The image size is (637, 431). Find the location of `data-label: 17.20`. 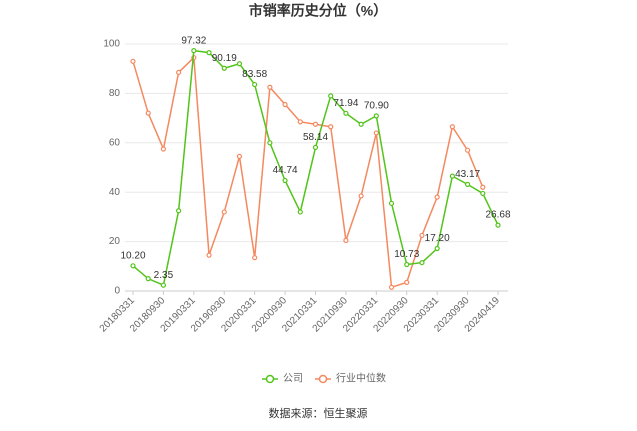

data-label: 17.20 is located at coordinates (437, 238).